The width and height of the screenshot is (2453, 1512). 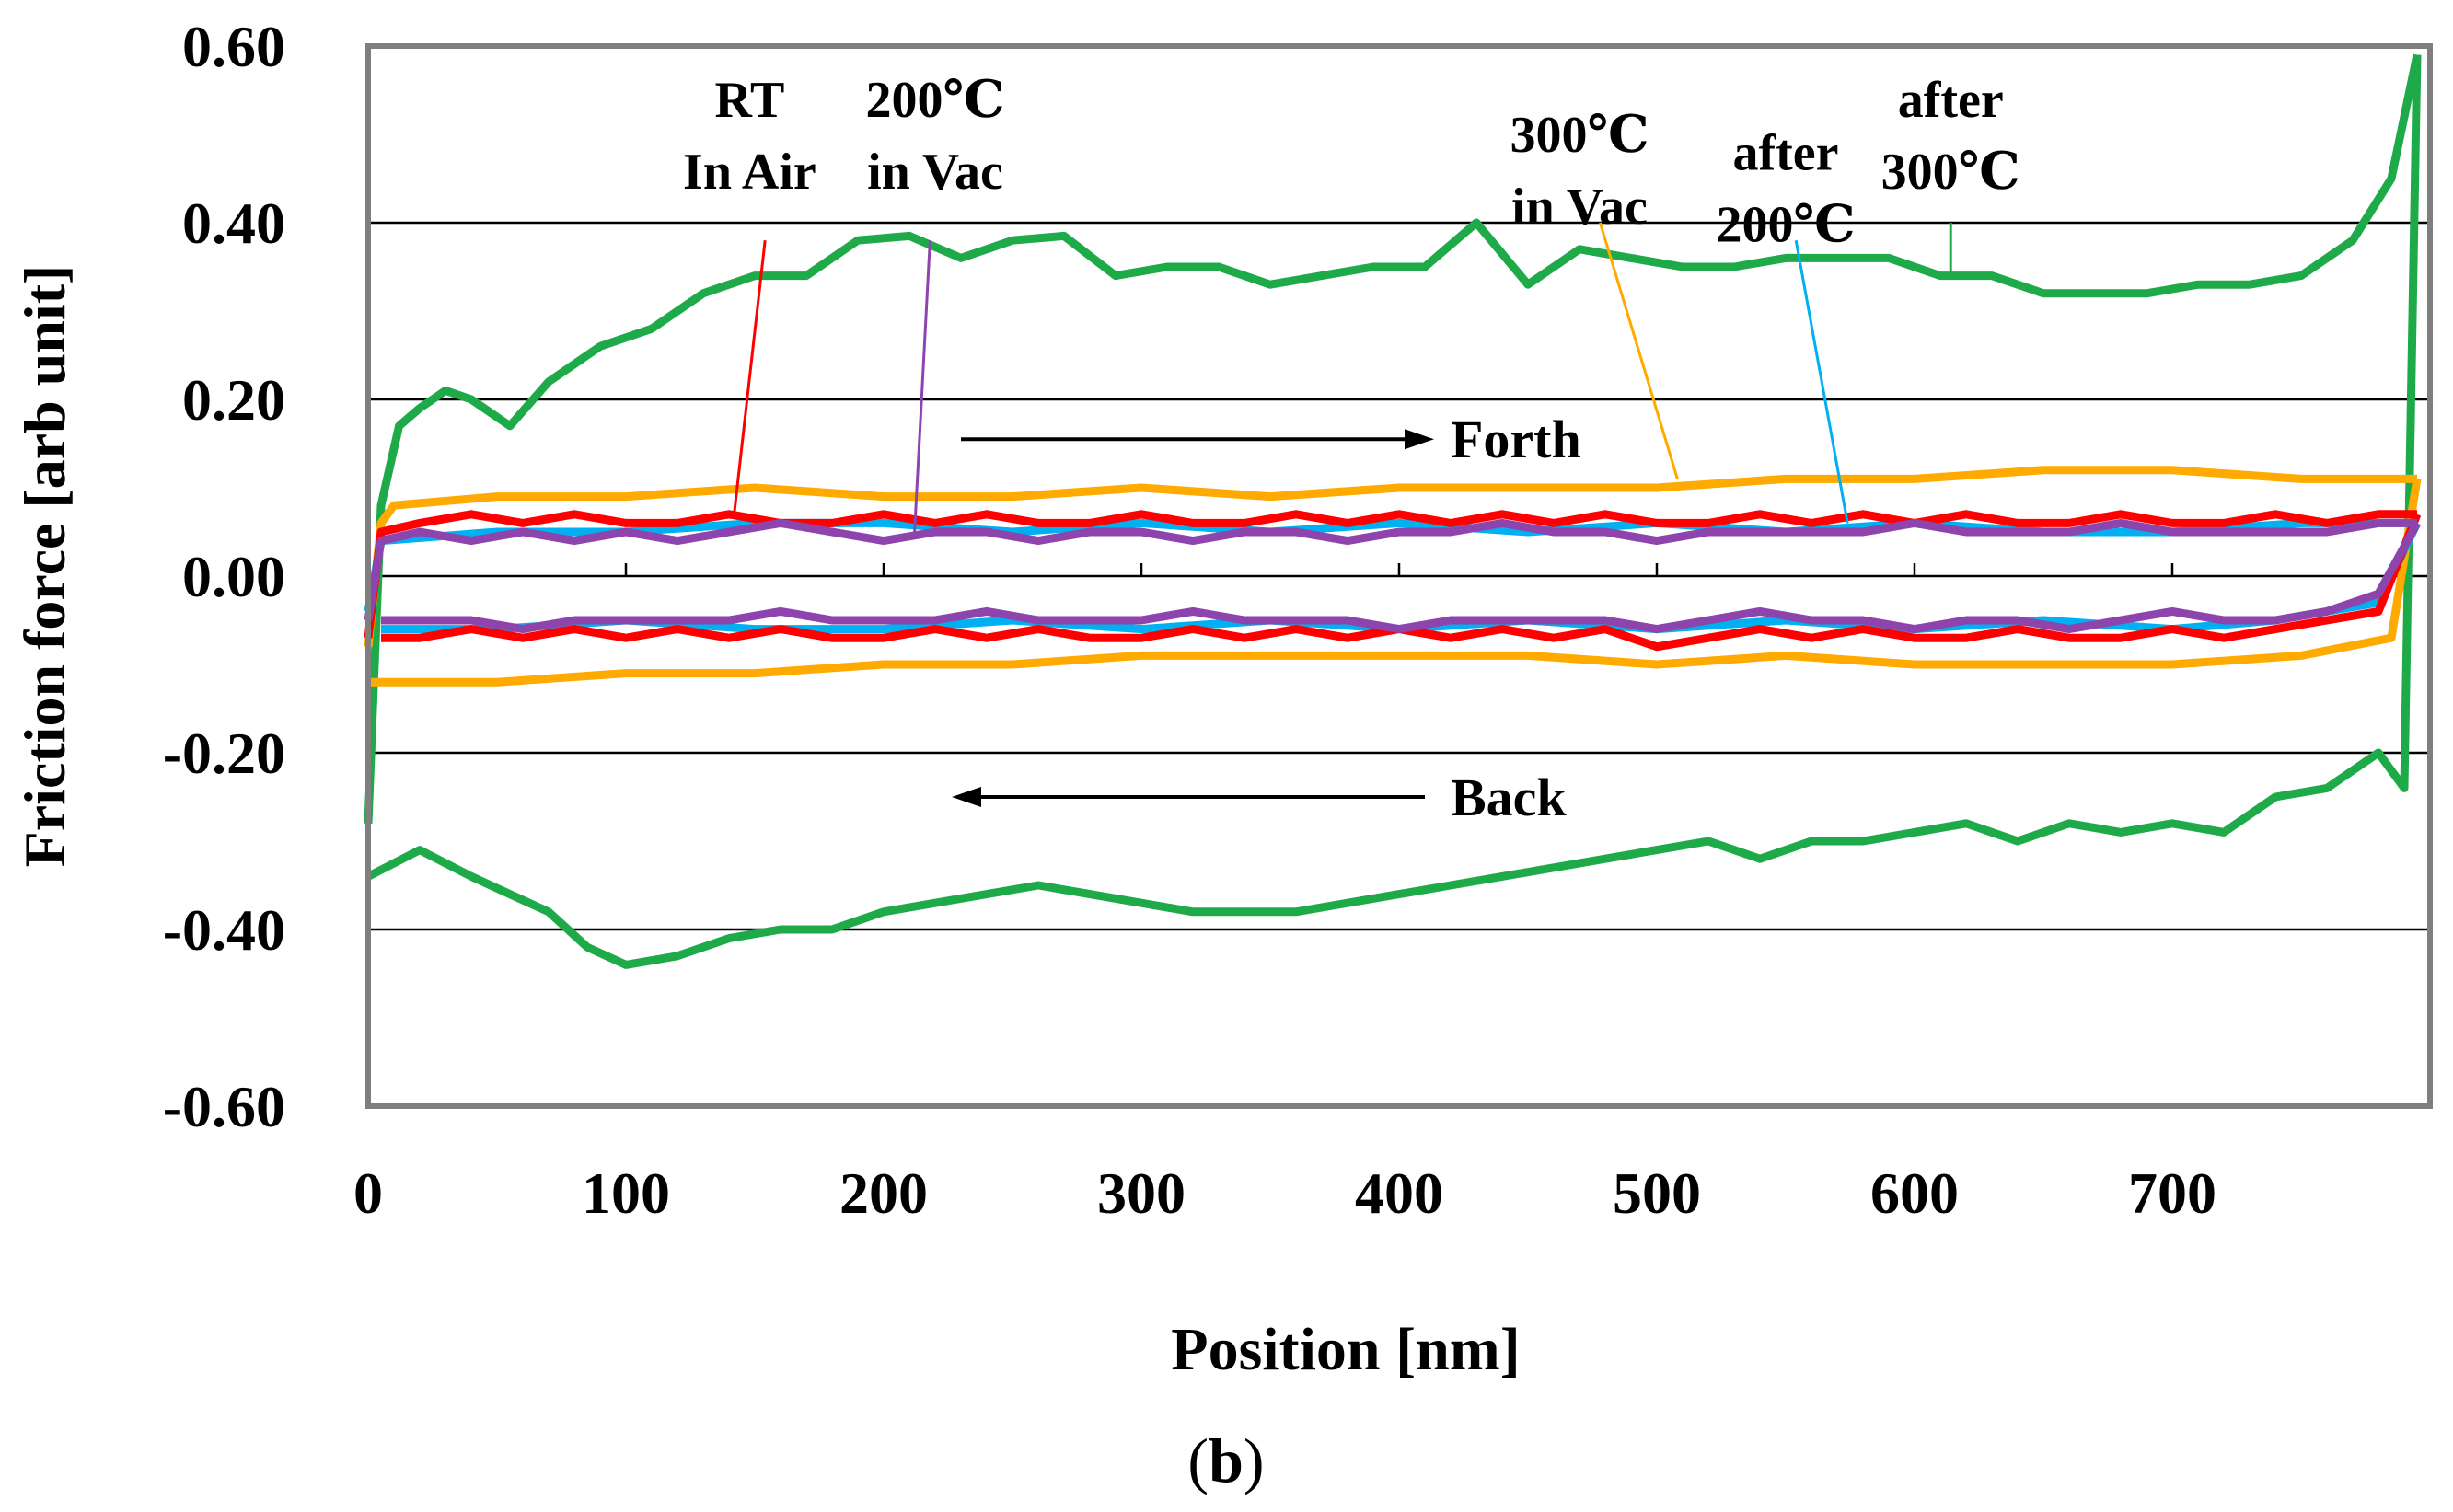 I want to click on annotation-forth: Forth, so click(x=1271, y=439).